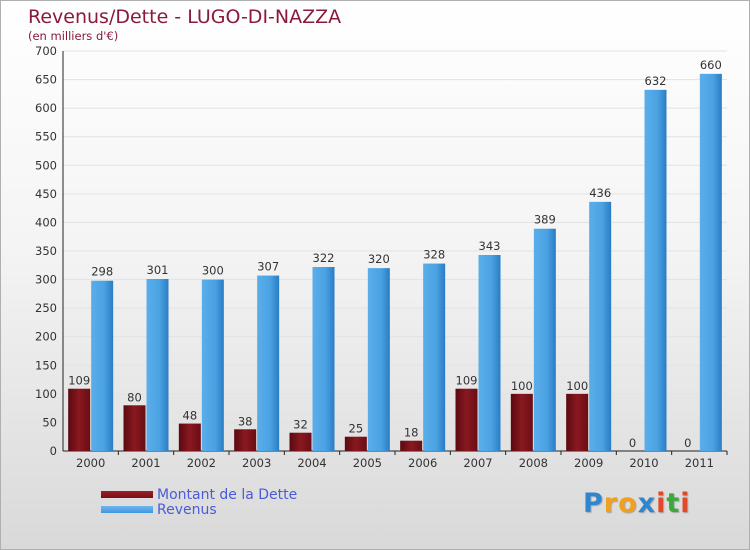 The height and width of the screenshot is (550, 750). Describe the element at coordinates (673, 503) in the screenshot. I see `logo-letter: t` at that location.